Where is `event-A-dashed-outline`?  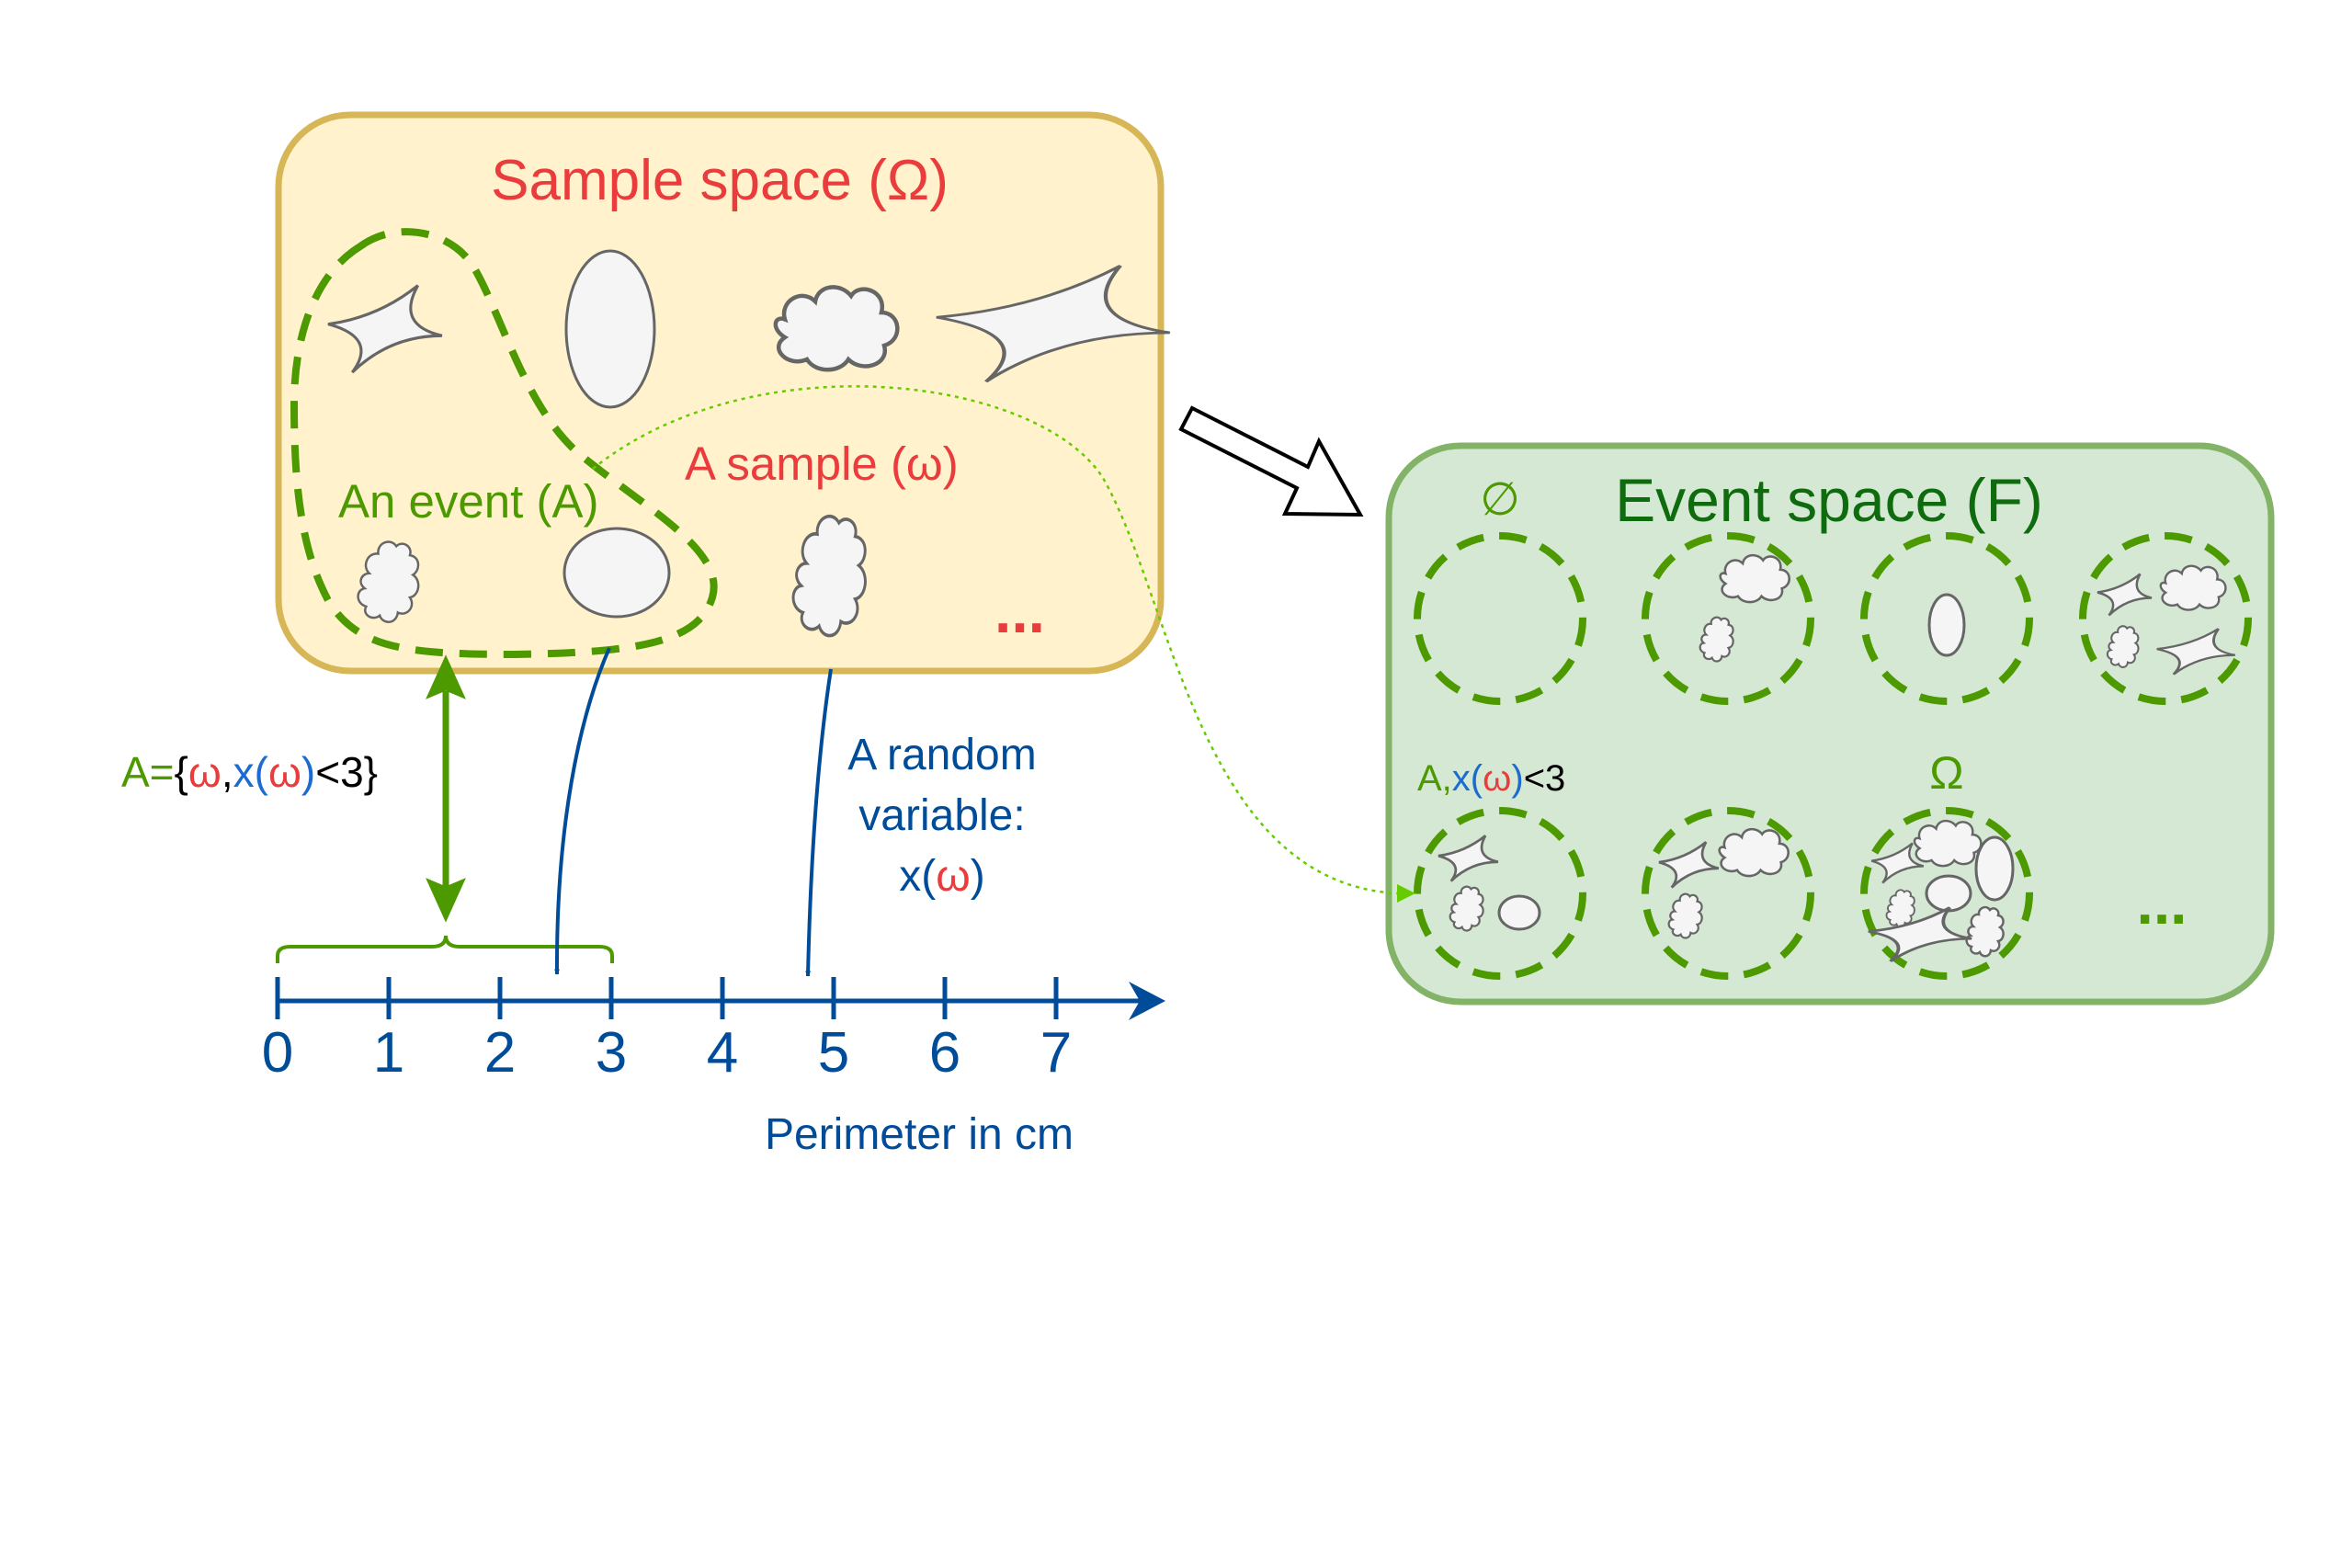
event-A-dashed-outline is located at coordinates (504, 443).